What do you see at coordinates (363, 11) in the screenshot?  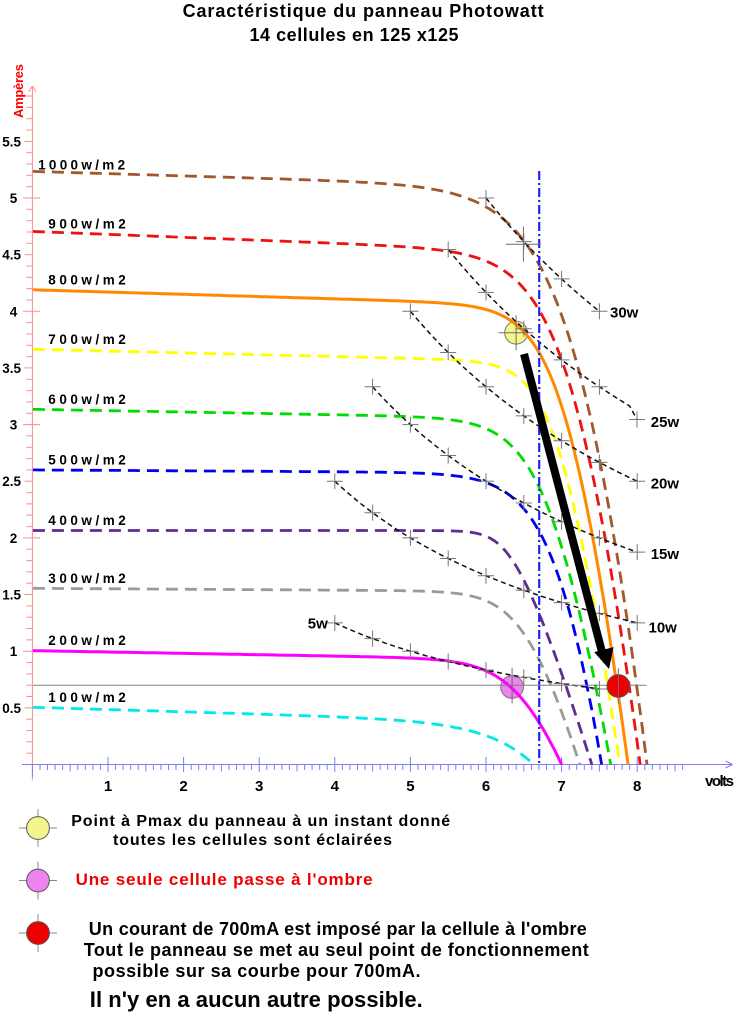 I see `svg-text:Caractéristique du panneau Pho: Caractéristique du panneau Photowatt` at bounding box center [363, 11].